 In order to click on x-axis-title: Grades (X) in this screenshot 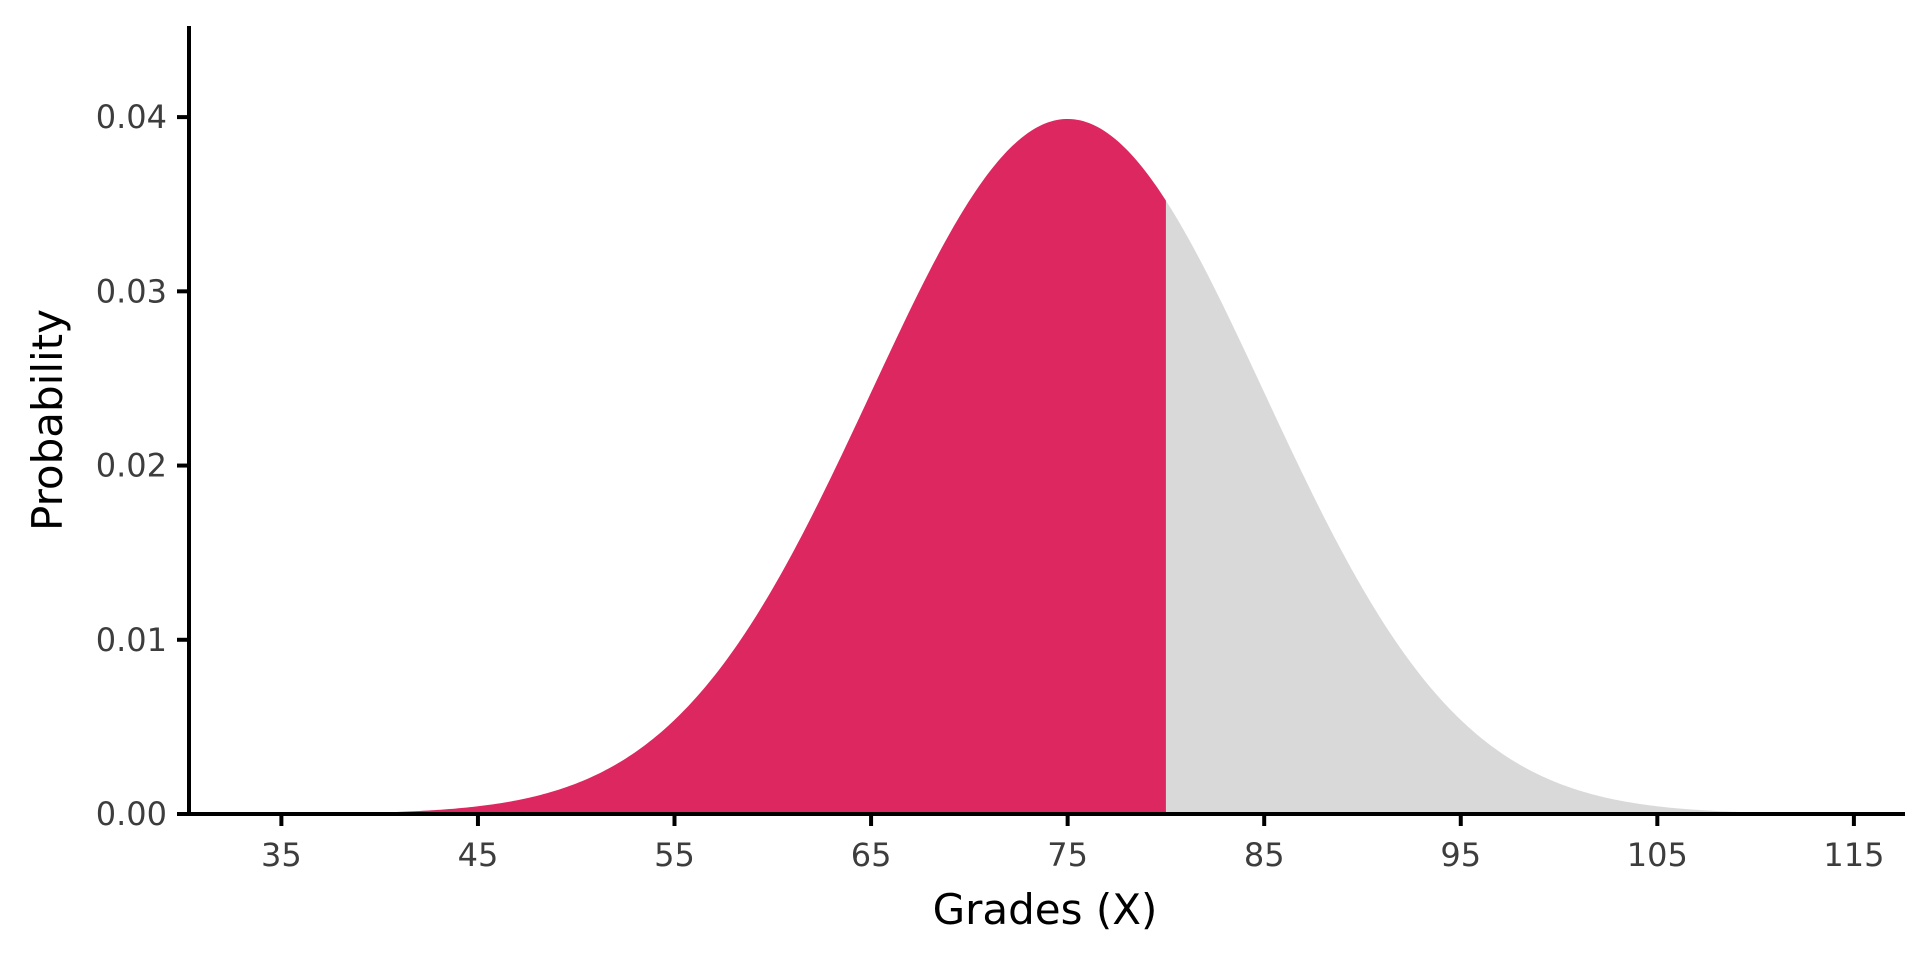, I will do `click(1045, 909)`.